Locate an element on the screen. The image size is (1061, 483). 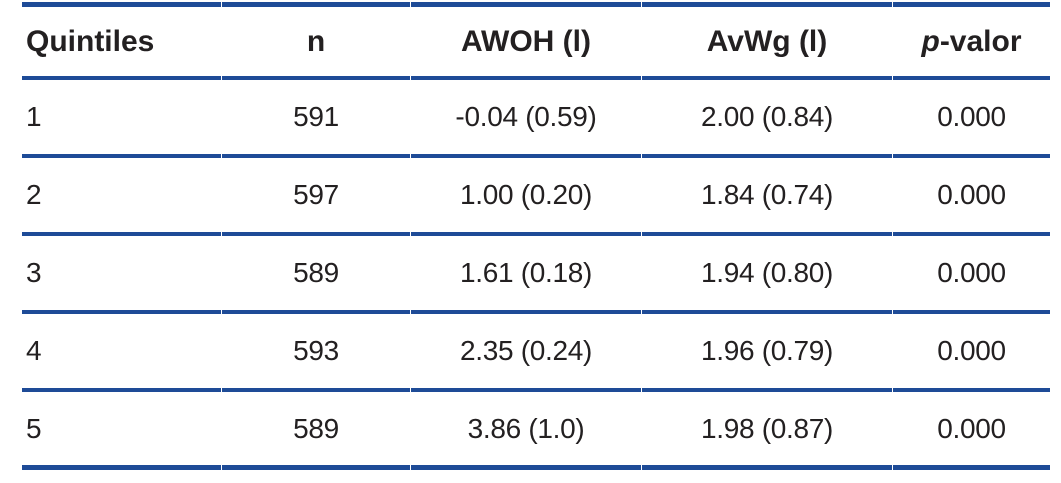
column-header-awoh: AWOH (l) is located at coordinates (526, 41).